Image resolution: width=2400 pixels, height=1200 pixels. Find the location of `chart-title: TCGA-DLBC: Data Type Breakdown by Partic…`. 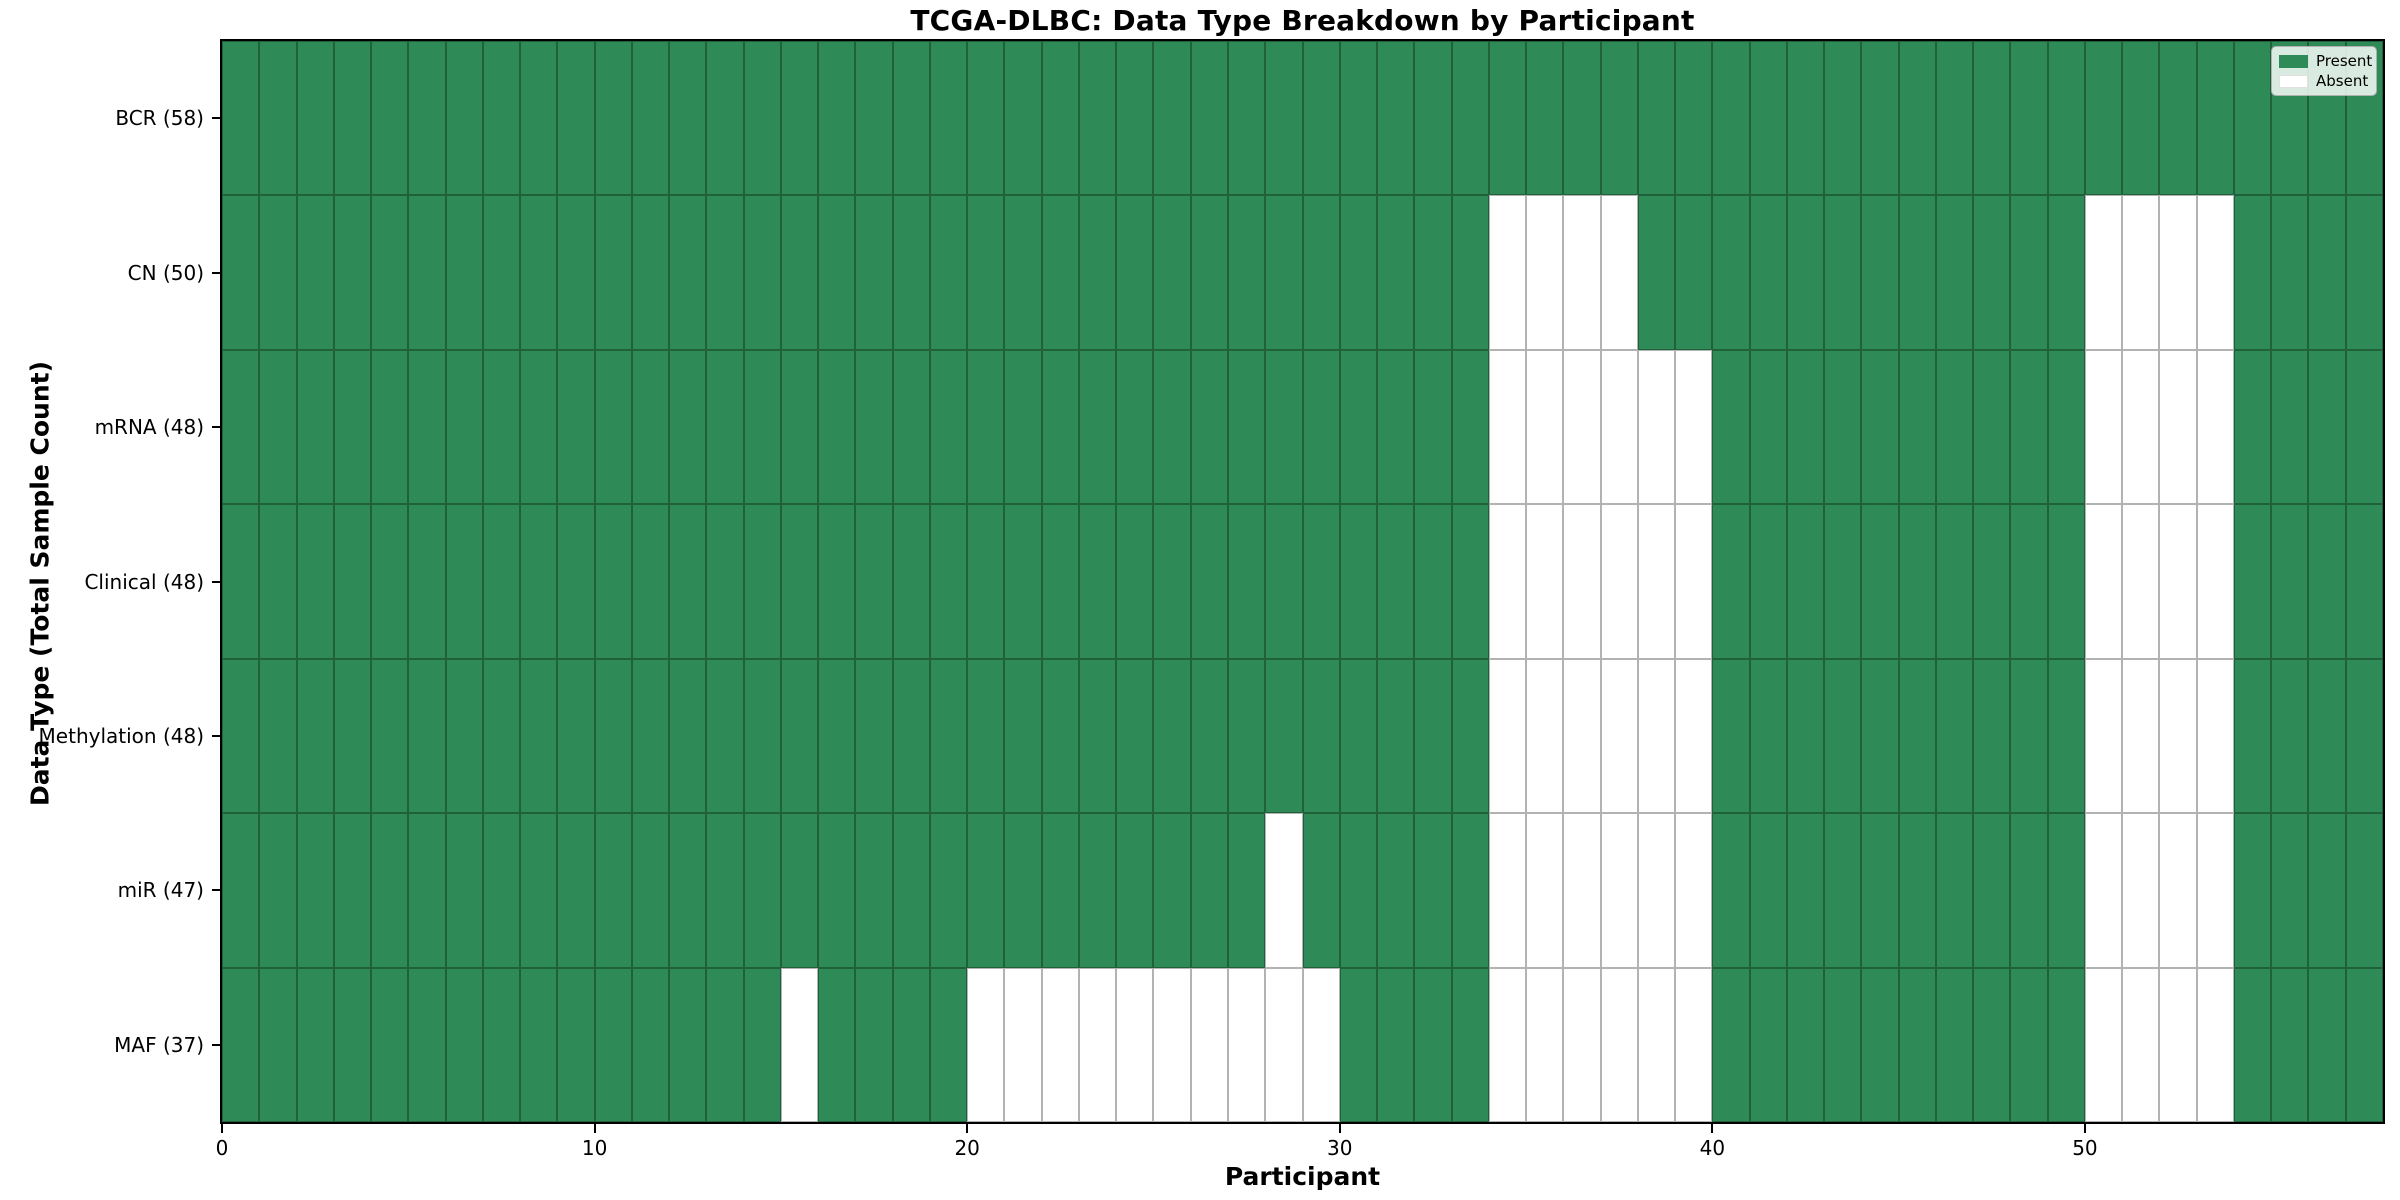

chart-title: TCGA-DLBC: Data Type Breakdown by Partic… is located at coordinates (1302, 20).